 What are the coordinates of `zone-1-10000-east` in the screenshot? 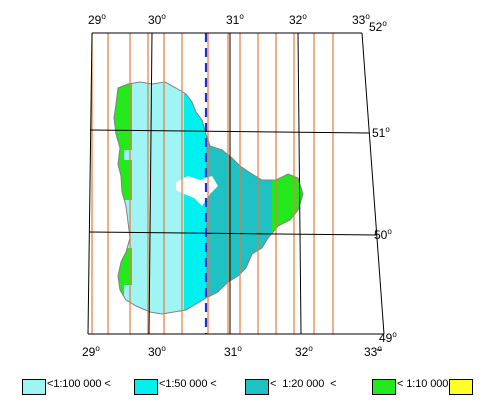 It's located at (287, 198).